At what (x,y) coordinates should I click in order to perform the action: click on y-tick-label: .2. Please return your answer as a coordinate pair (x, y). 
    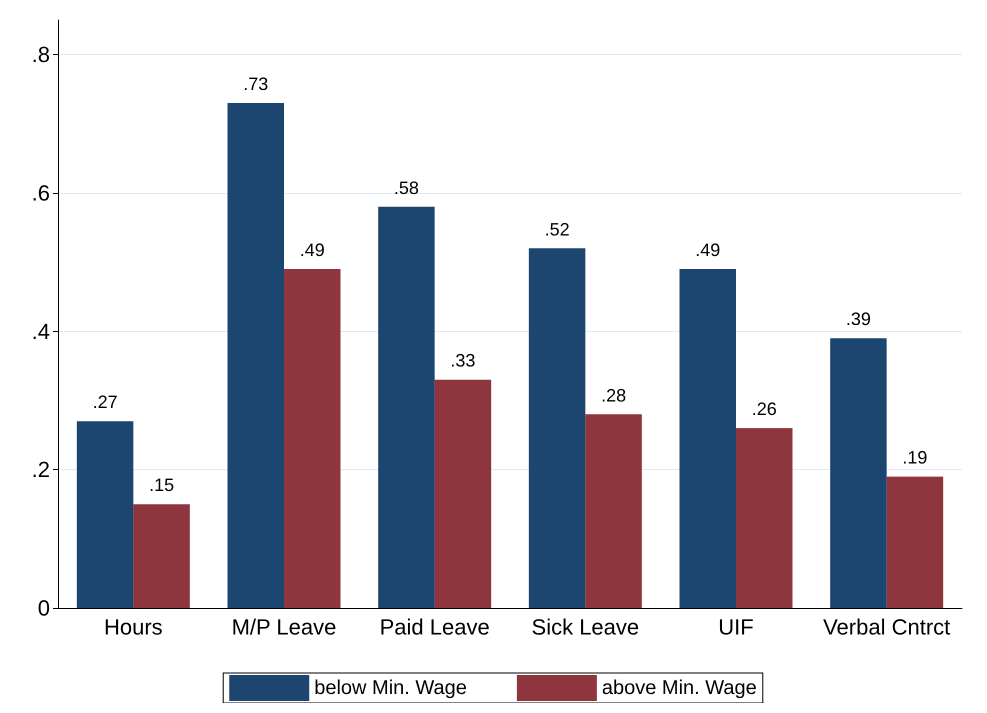
    Looking at the image, I should click on (41, 469).